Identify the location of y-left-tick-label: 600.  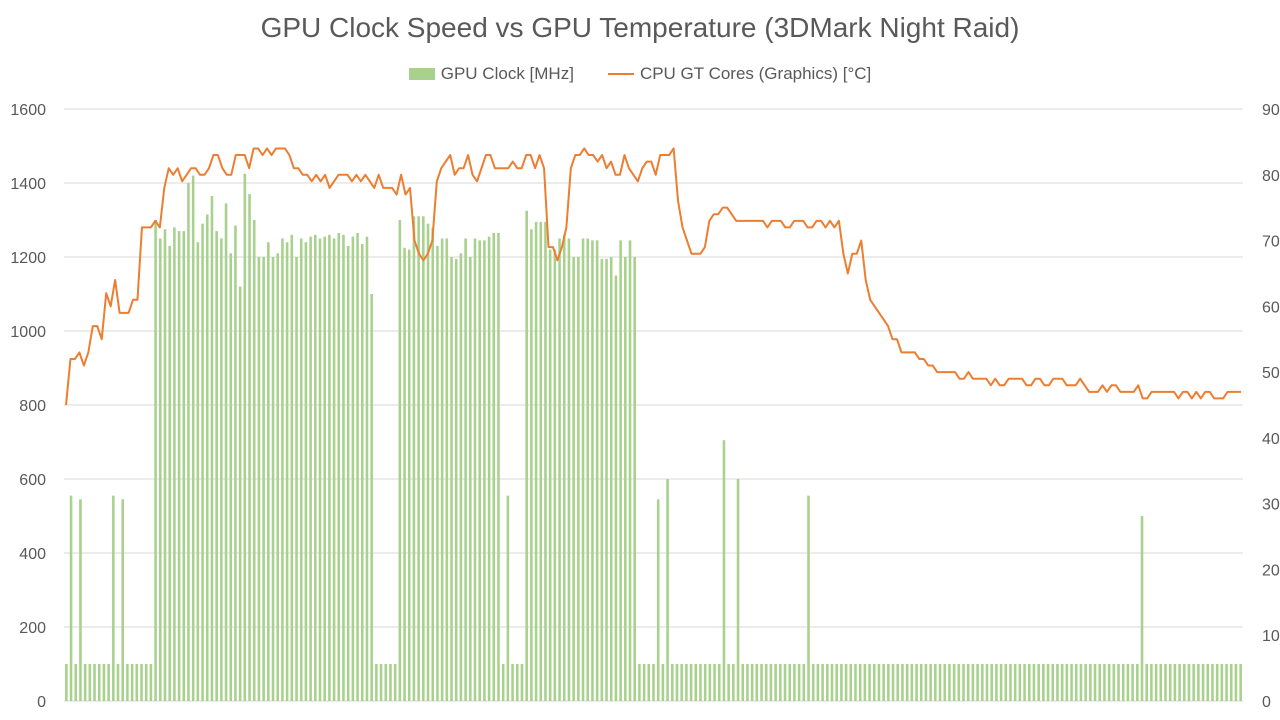
(32, 480).